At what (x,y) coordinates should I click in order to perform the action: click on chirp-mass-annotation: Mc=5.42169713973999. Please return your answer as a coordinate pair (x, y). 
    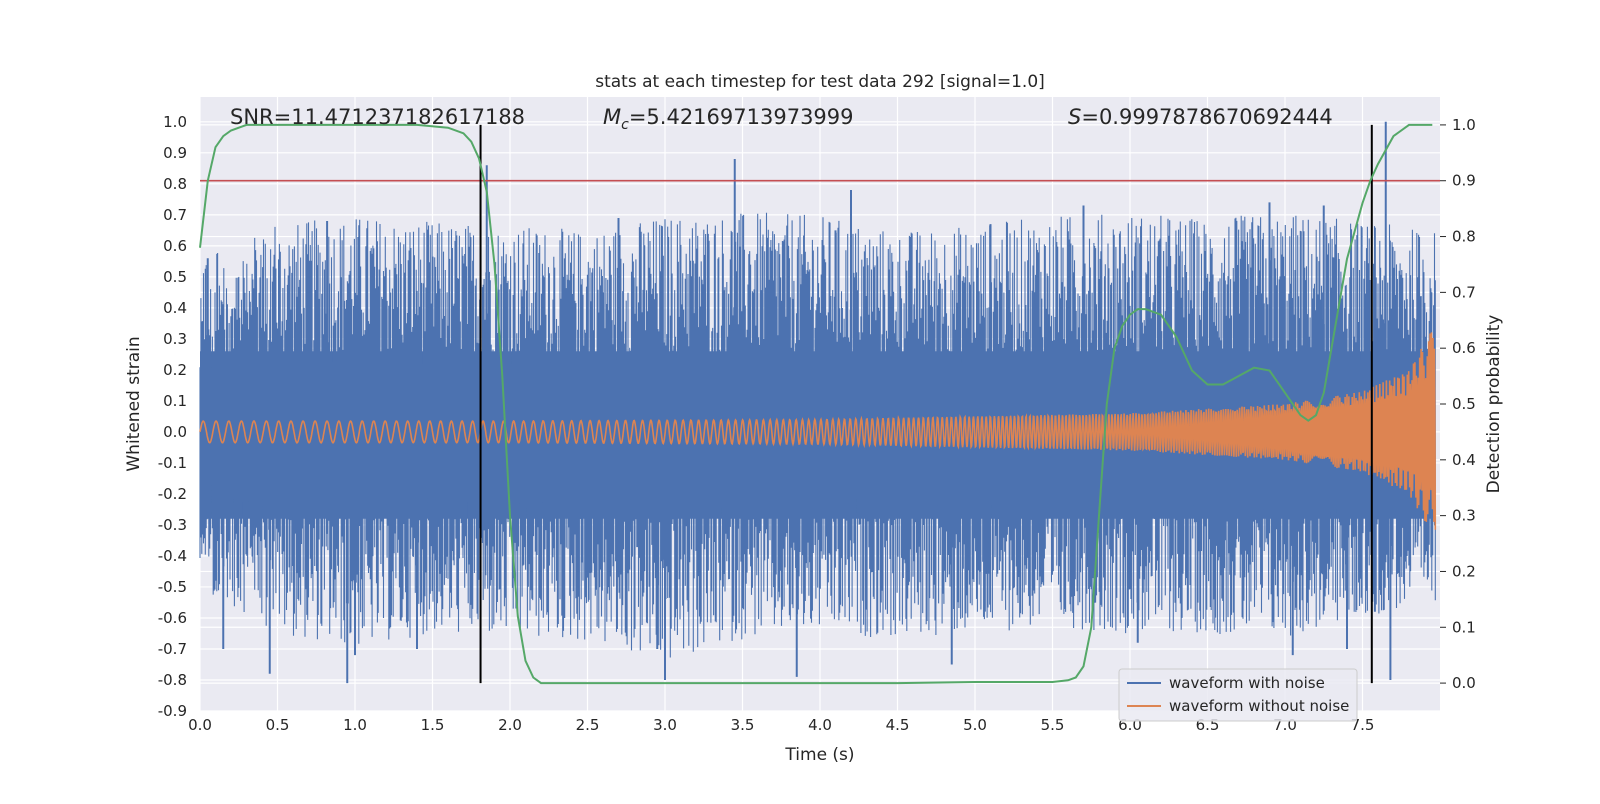
    Looking at the image, I should click on (728, 119).